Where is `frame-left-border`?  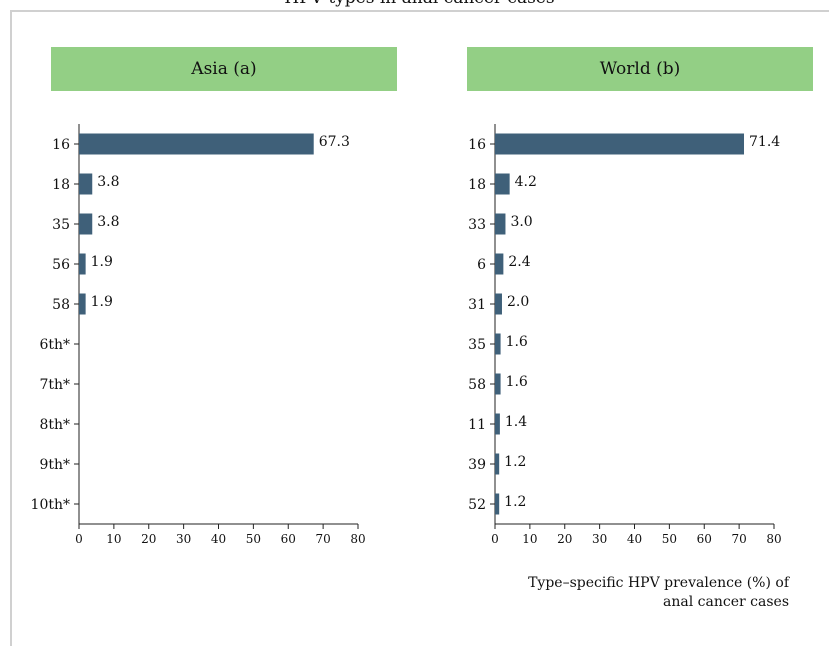
frame-left-border is located at coordinates (11, 328).